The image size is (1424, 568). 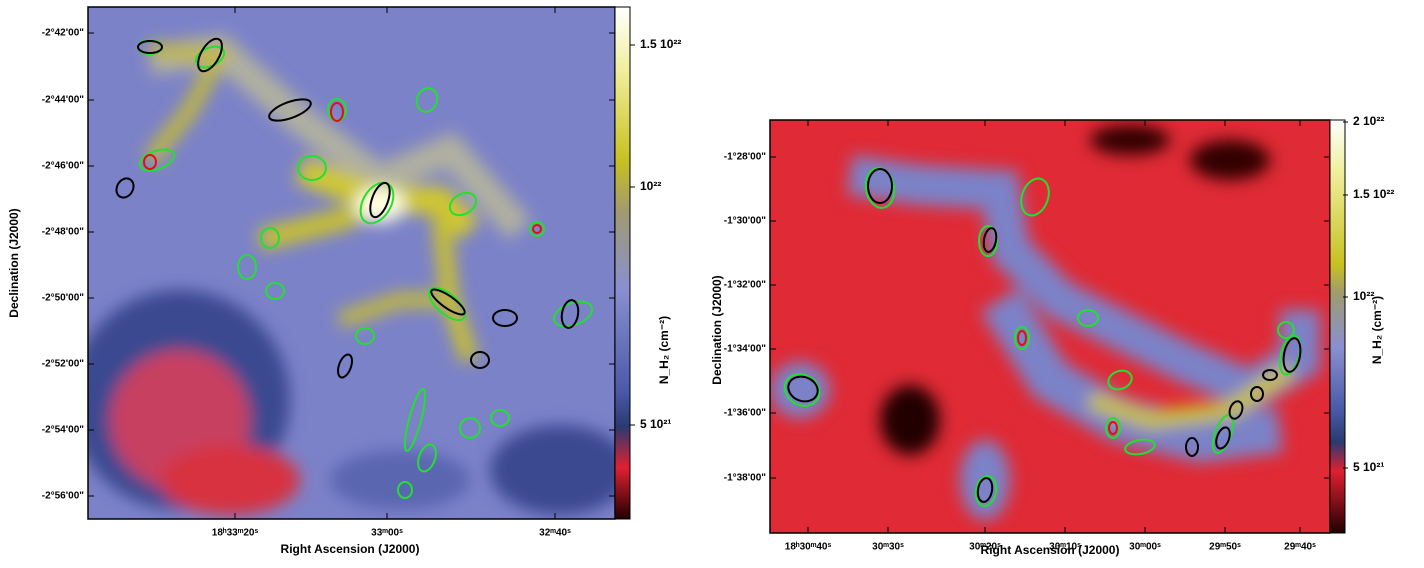 What do you see at coordinates (63, 364) in the screenshot?
I see `y-tick-label: -2°52'00"` at bounding box center [63, 364].